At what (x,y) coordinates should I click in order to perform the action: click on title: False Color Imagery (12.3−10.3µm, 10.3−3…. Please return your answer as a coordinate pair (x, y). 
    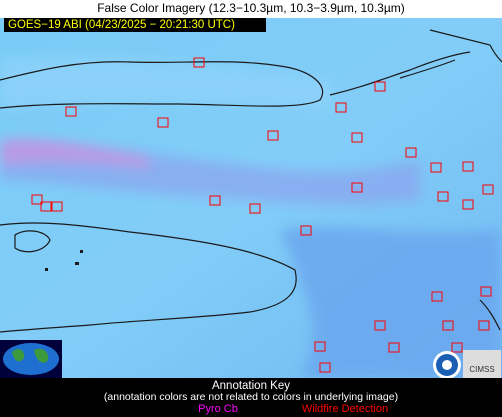
    Looking at the image, I should click on (251, 8).